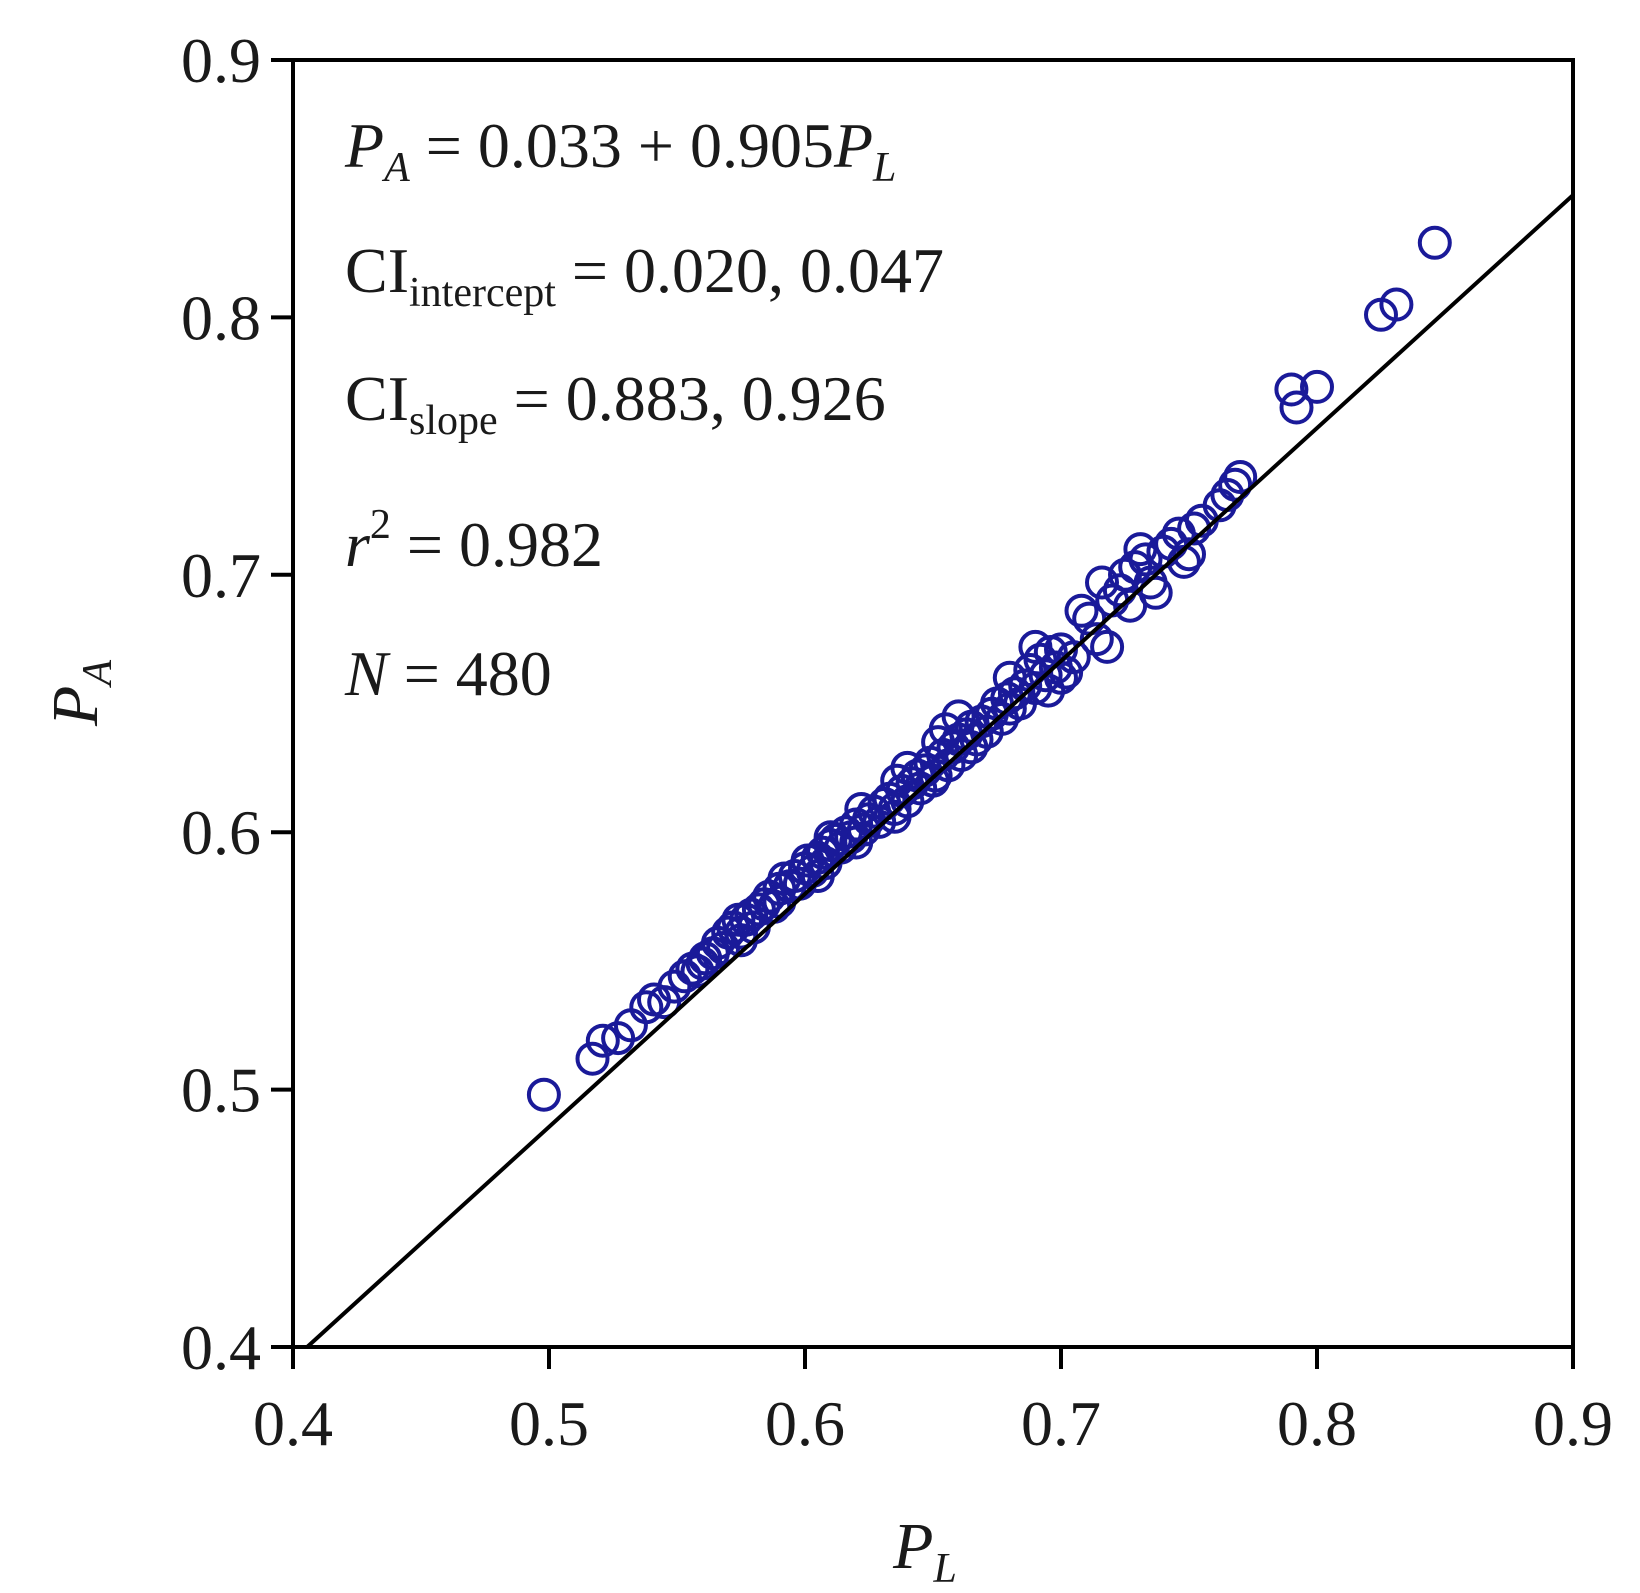 The height and width of the screenshot is (1593, 1640). What do you see at coordinates (80, 693) in the screenshot?
I see `y-axis-title: PA` at bounding box center [80, 693].